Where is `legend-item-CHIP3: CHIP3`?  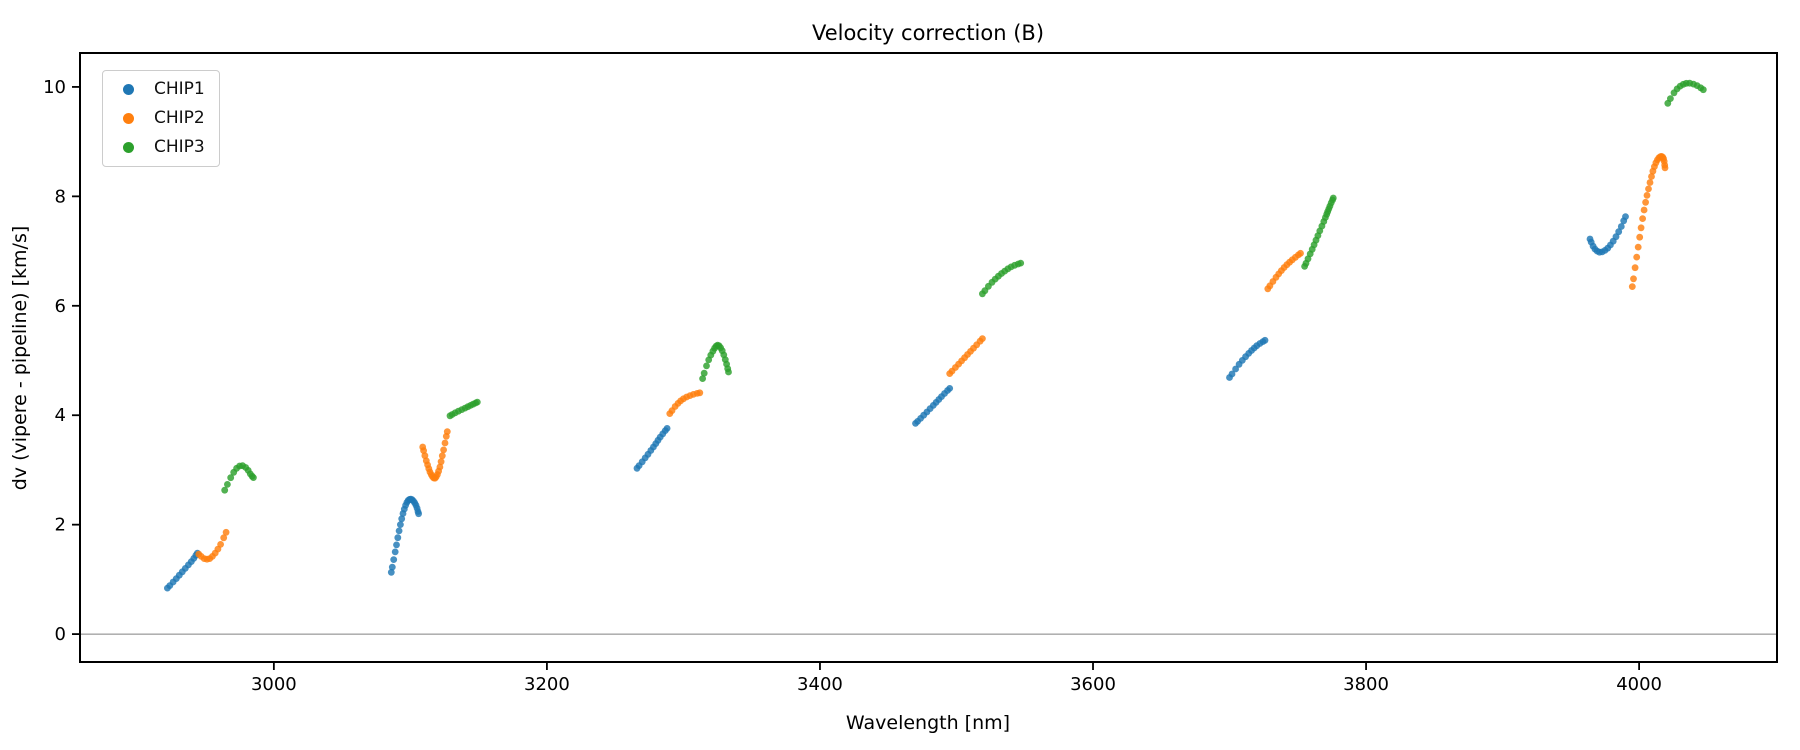 legend-item-CHIP3: CHIP3 is located at coordinates (159, 147).